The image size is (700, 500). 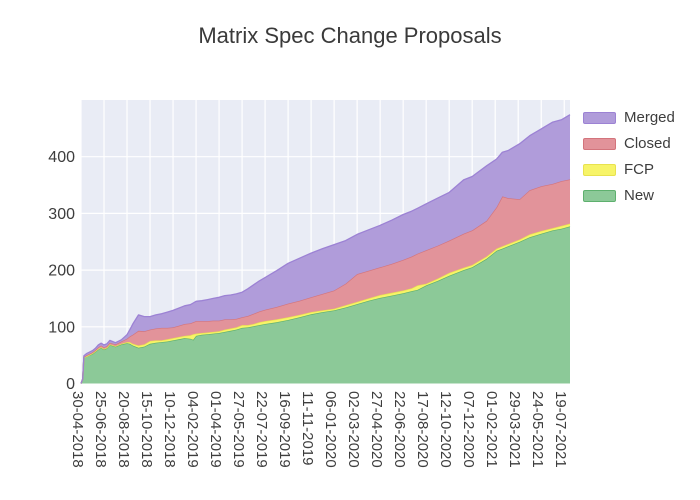 What do you see at coordinates (514, 429) in the screenshot?
I see `x-tick-label: 29-03-2021` at bounding box center [514, 429].